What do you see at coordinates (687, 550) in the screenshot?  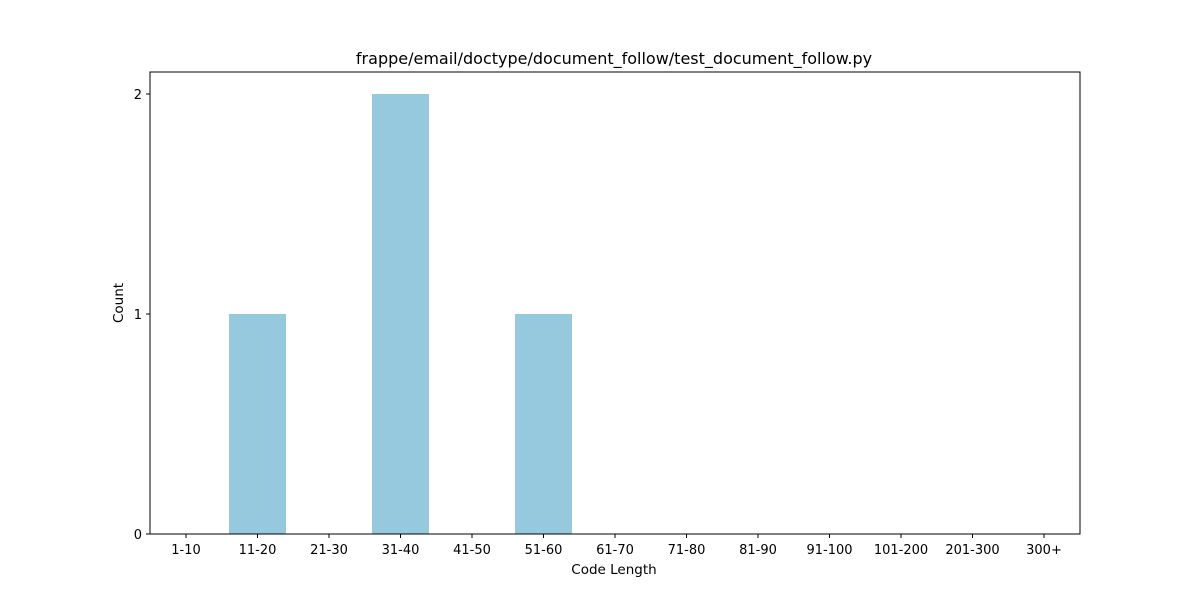 I see `x-tick-label: 71-80` at bounding box center [687, 550].